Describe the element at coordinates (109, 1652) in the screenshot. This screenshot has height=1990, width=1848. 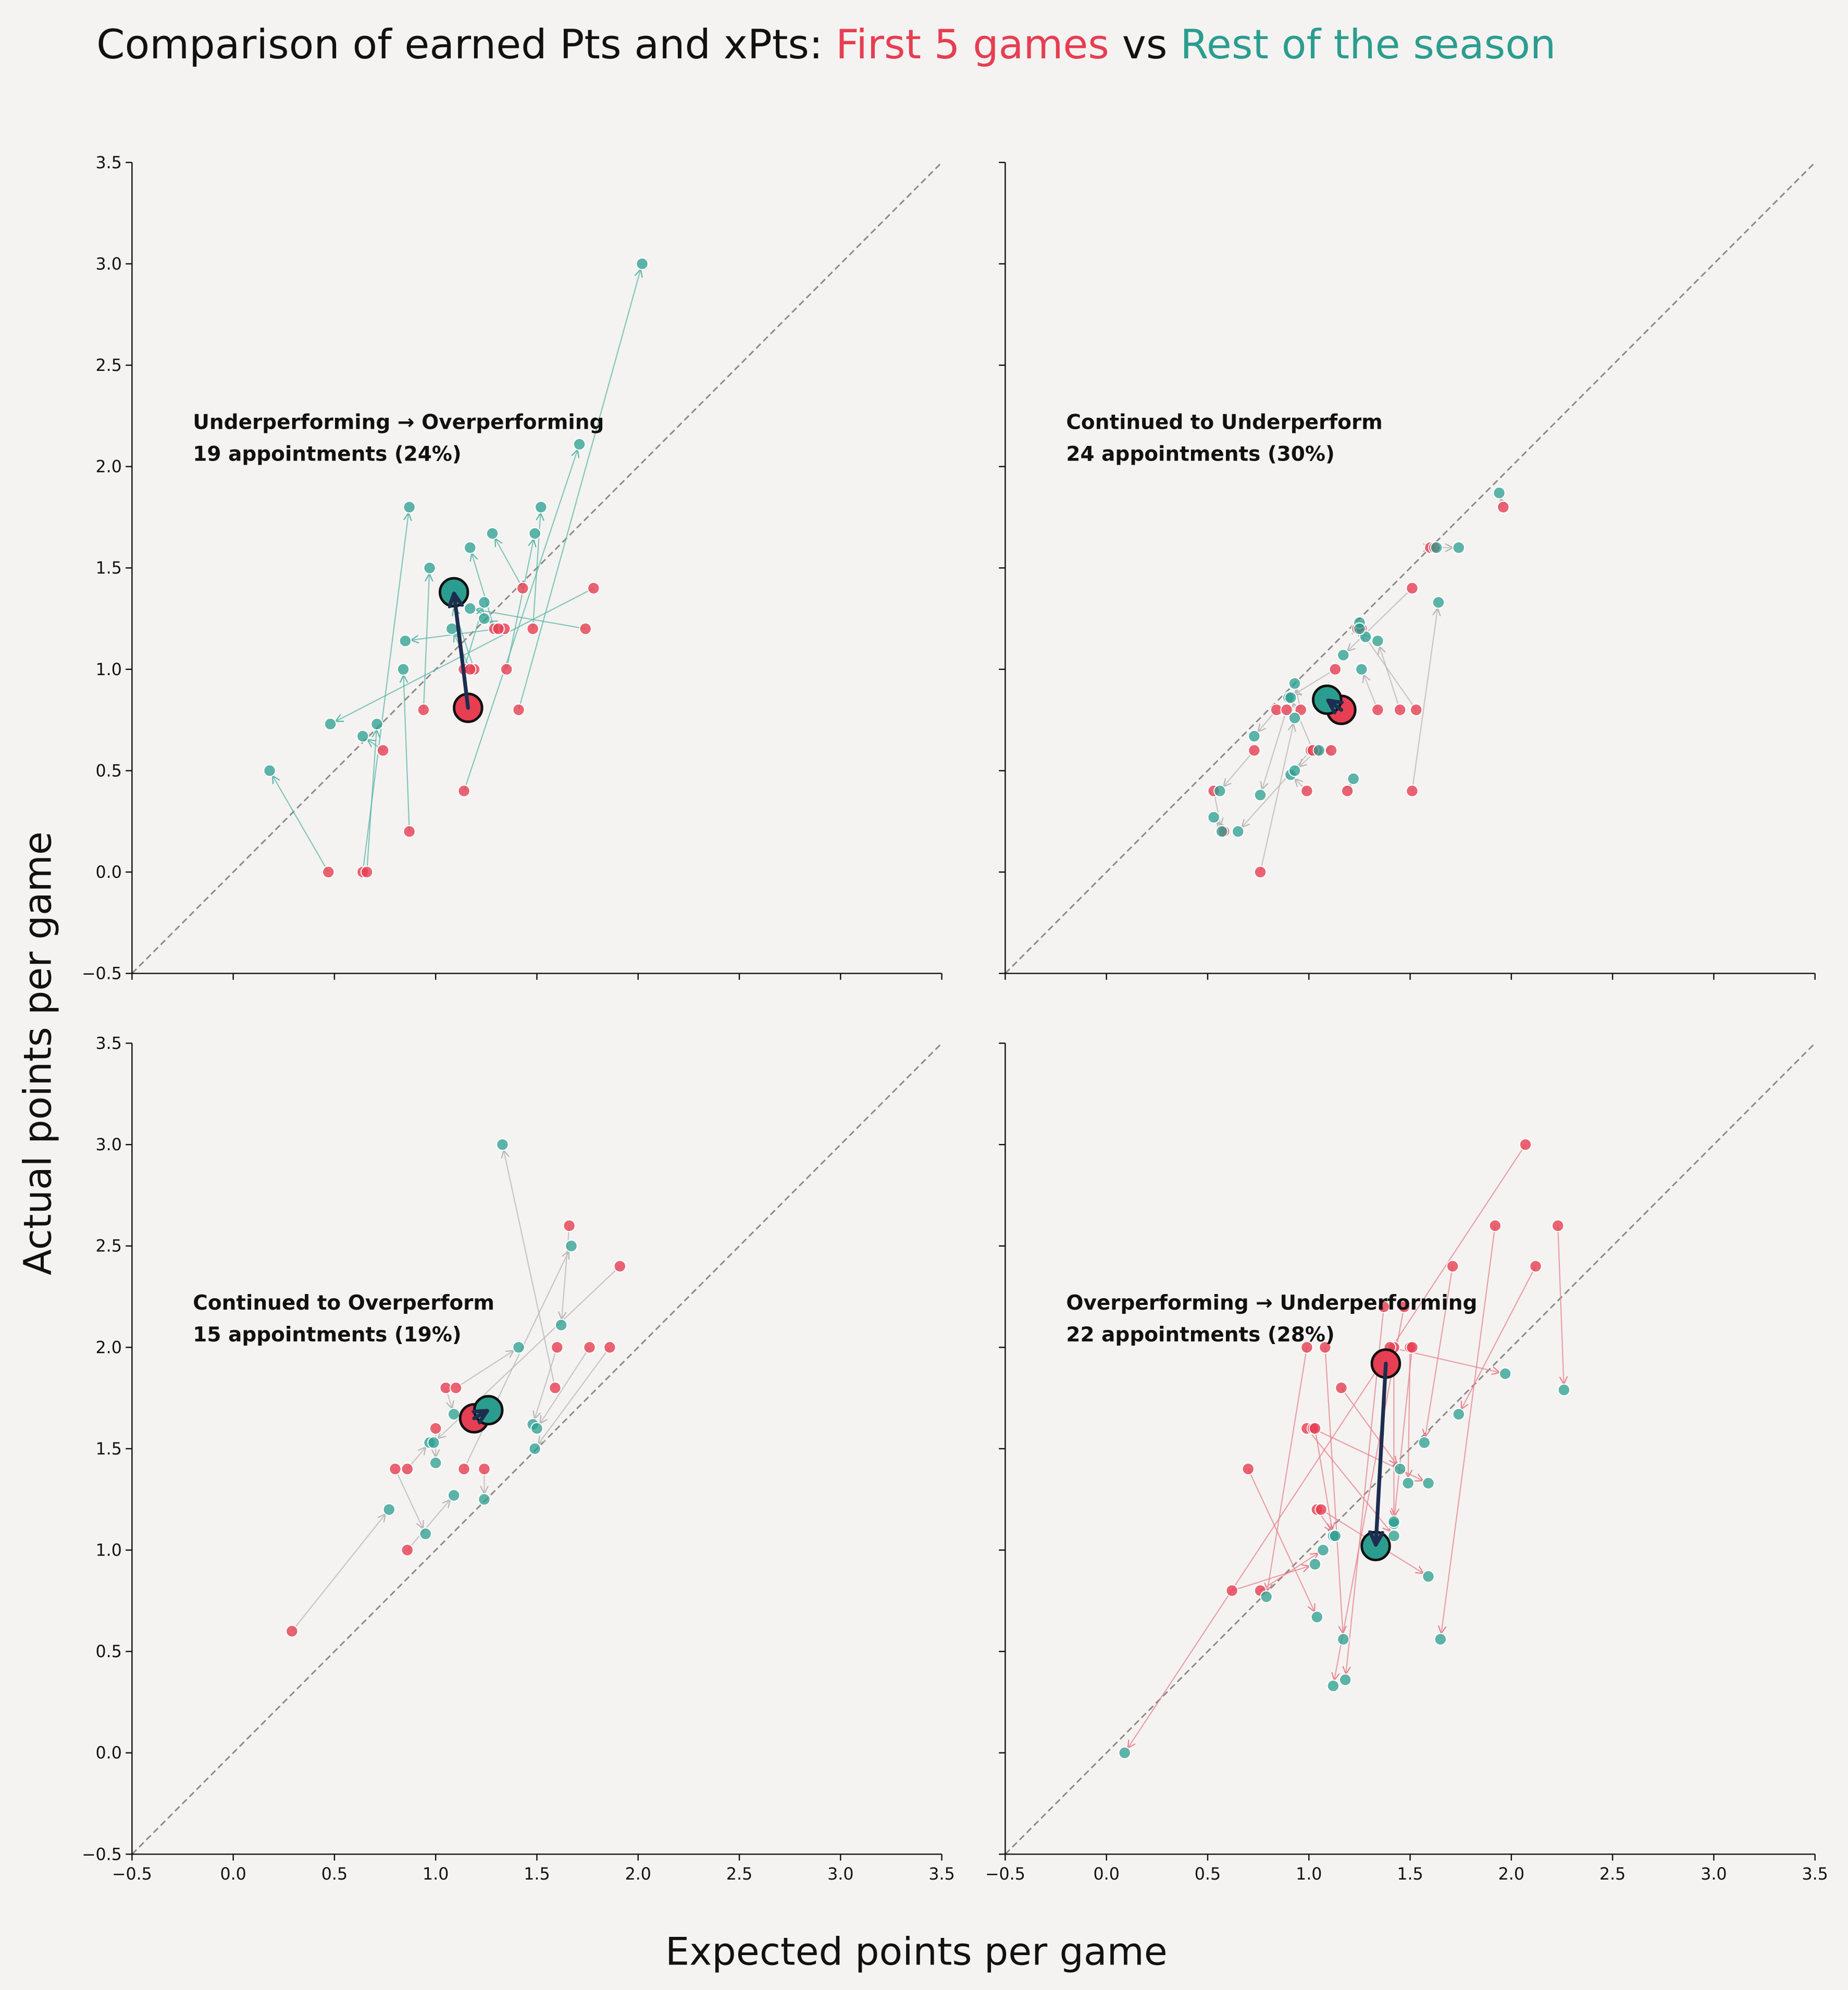
I see `y-tick-label: 0.5` at that location.